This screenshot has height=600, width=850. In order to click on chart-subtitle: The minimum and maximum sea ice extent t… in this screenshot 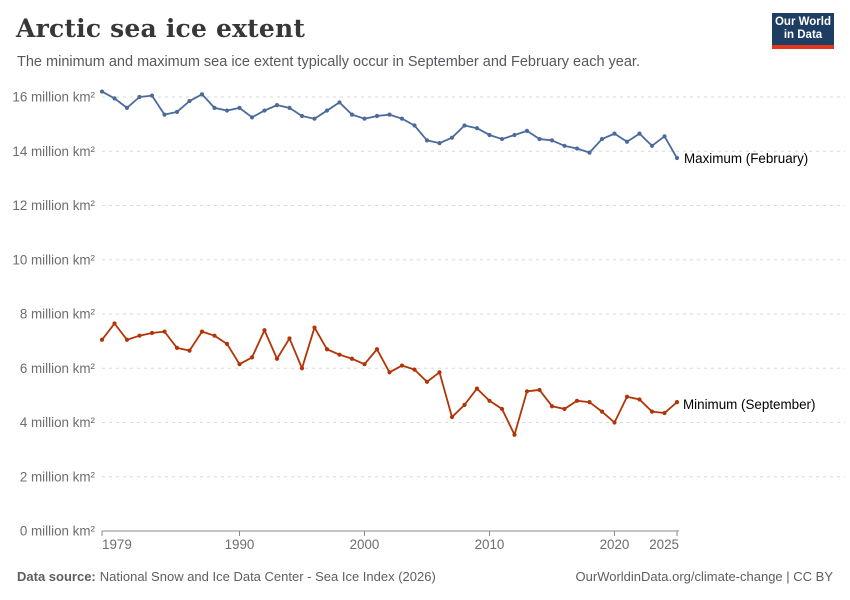, I will do `click(328, 62)`.